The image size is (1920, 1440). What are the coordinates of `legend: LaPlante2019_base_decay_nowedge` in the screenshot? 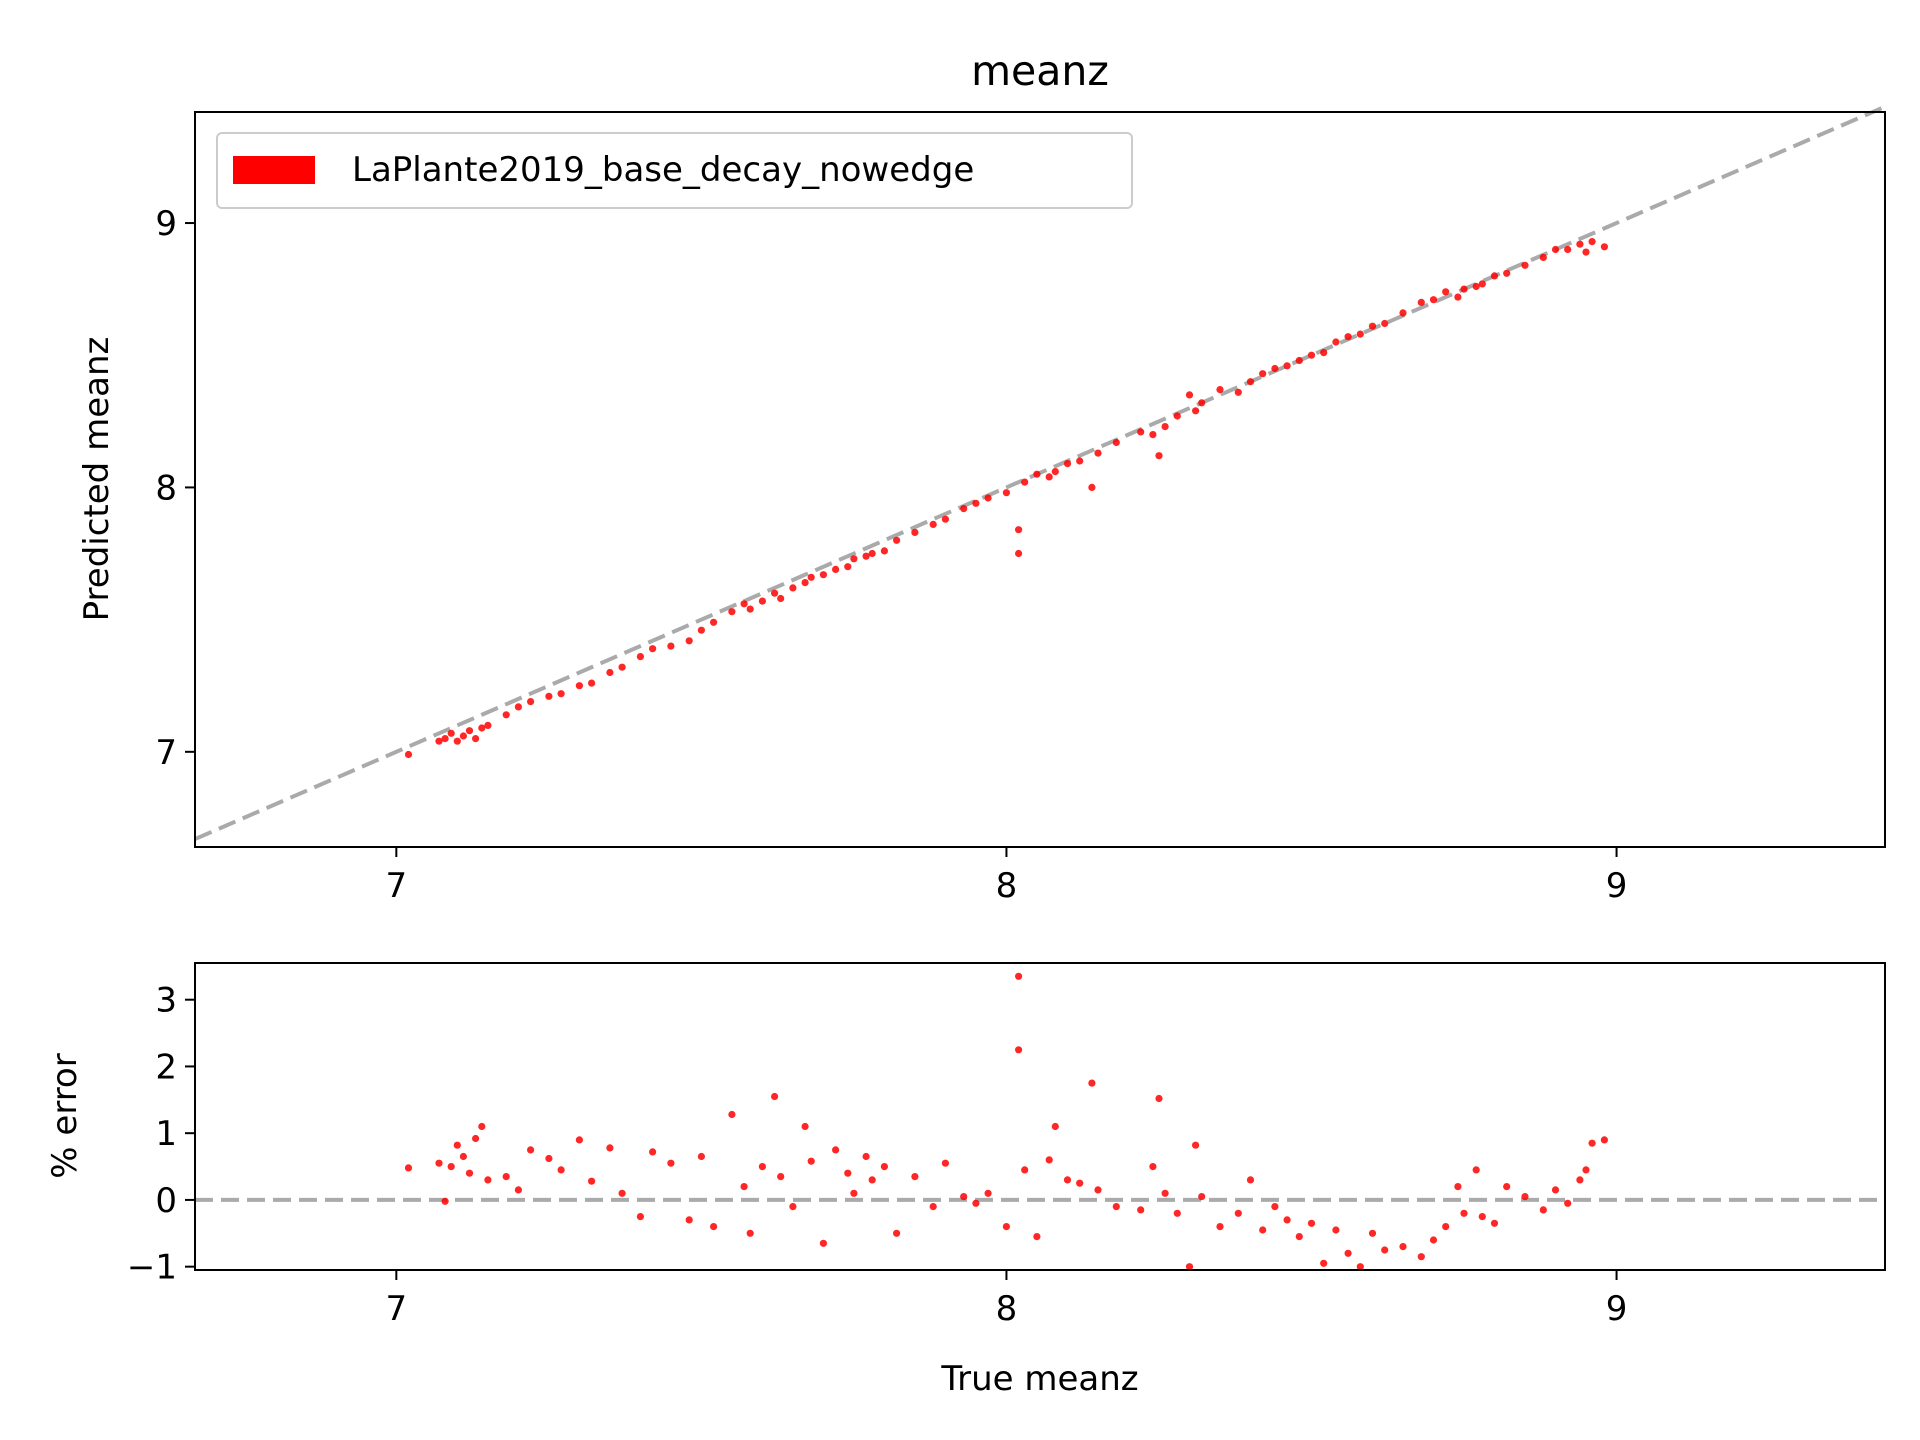 It's located at (674, 170).